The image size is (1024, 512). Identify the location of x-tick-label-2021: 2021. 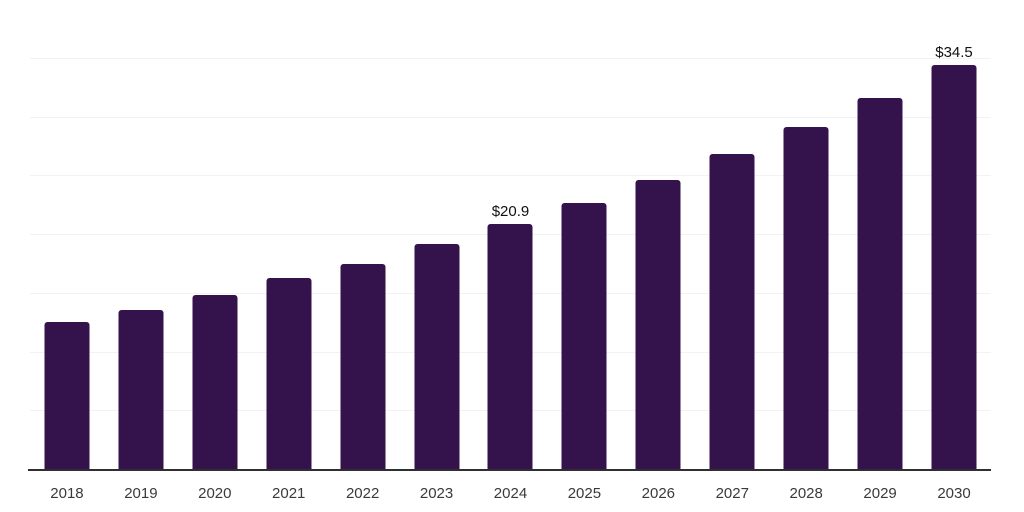
(289, 493).